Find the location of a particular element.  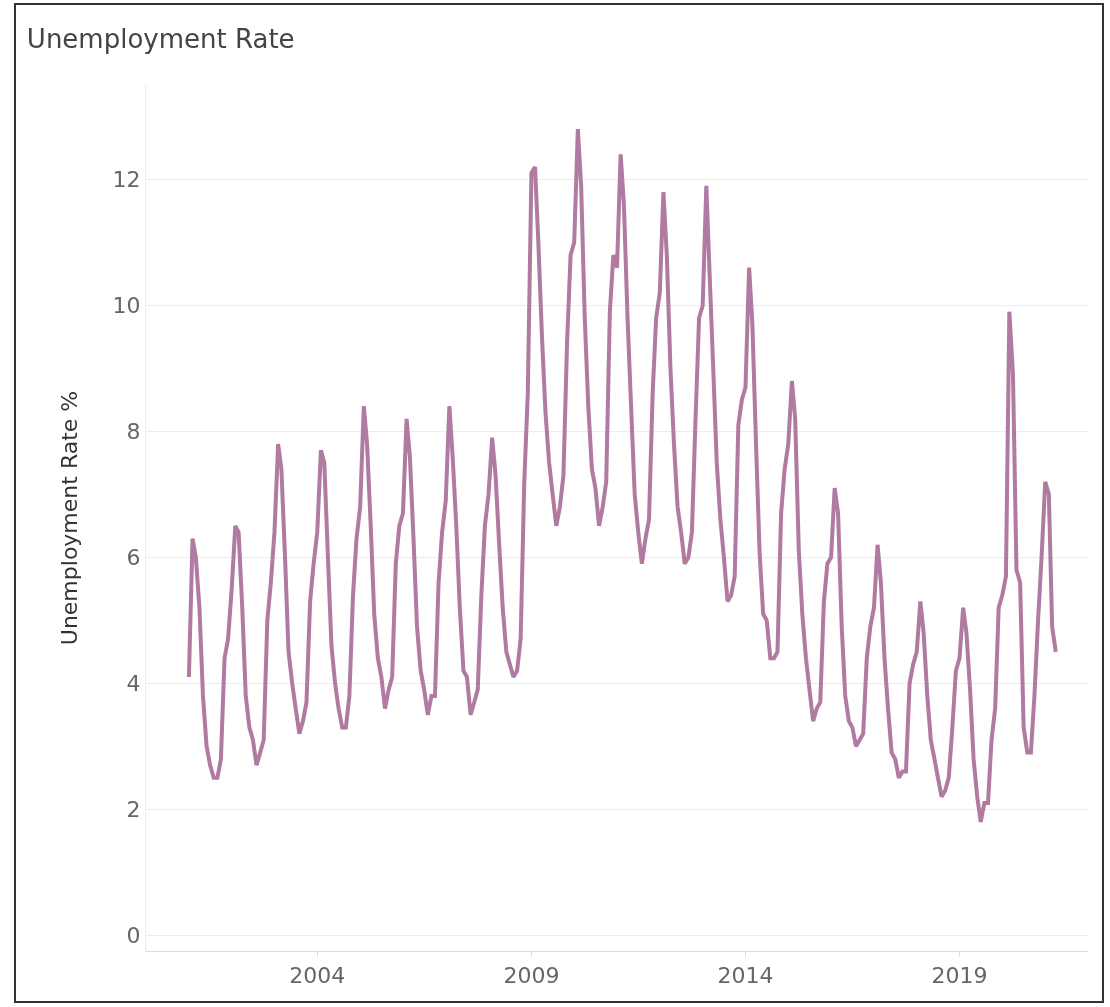

y-tick-label: 2 is located at coordinates (133, 809).